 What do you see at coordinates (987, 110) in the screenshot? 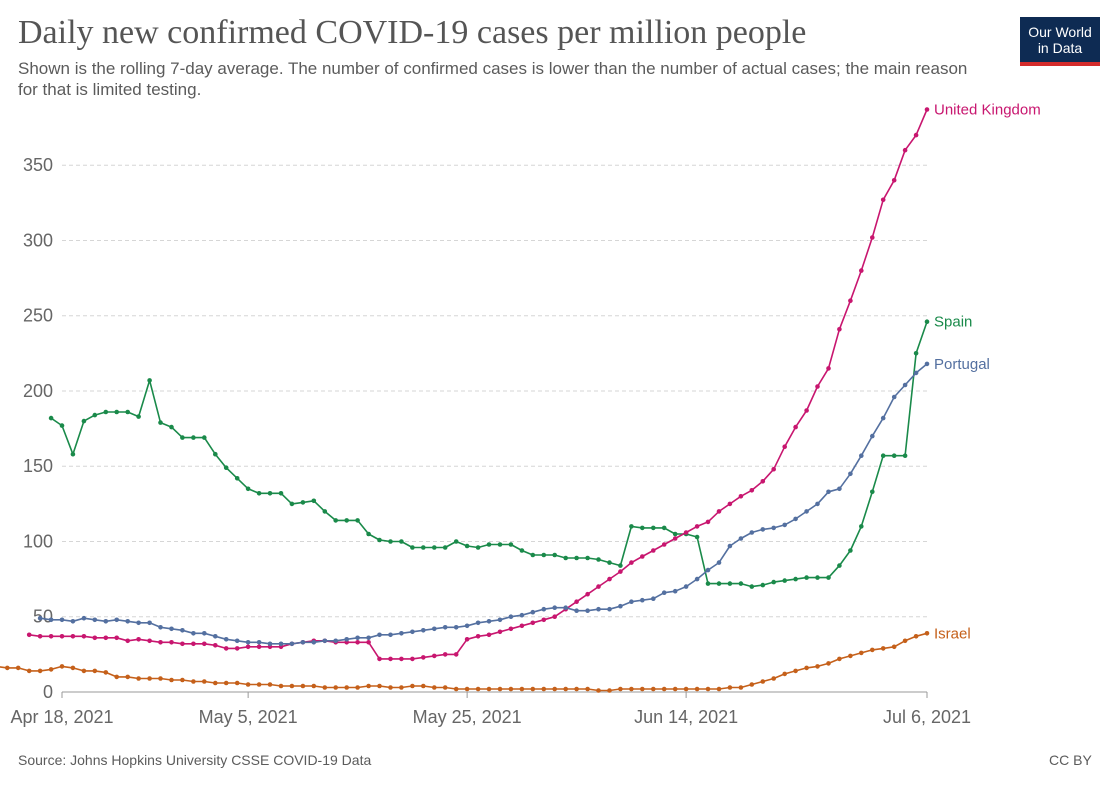
I see `series-label: United Kingdom` at bounding box center [987, 110].